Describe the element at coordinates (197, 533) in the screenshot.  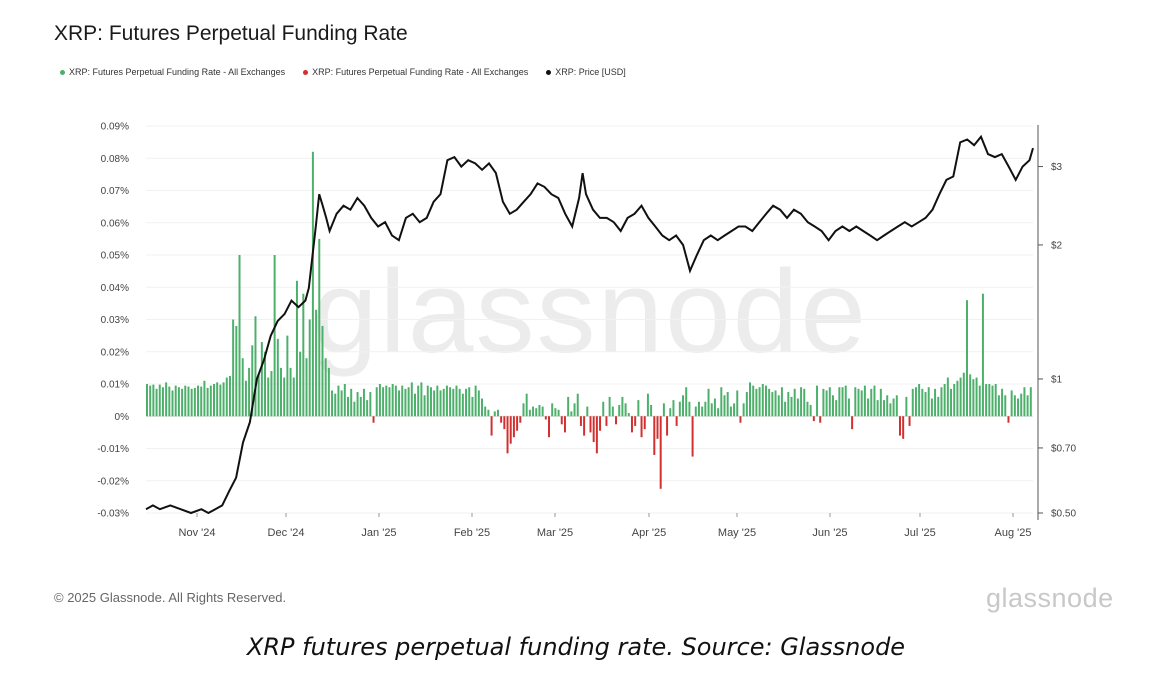
I see `x-tick-label: Nov '24` at that location.